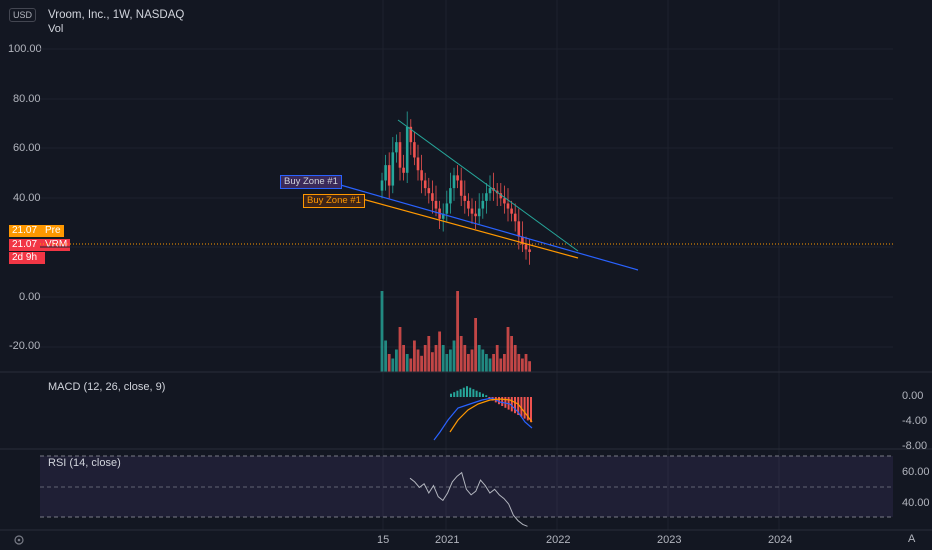  What do you see at coordinates (27, 99) in the screenshot?
I see `price-tick: 80.00` at bounding box center [27, 99].